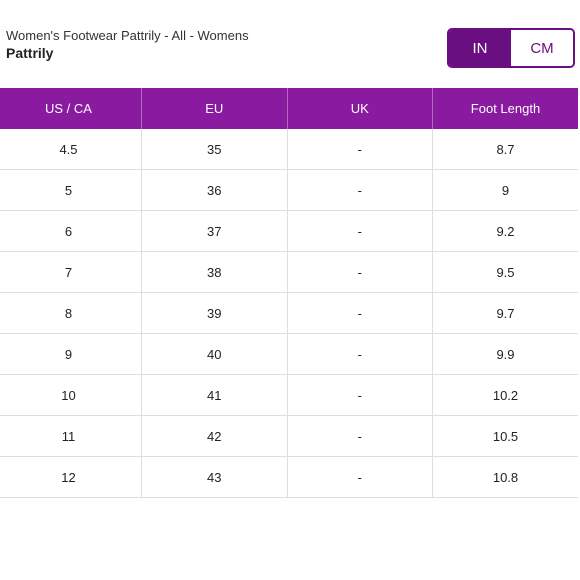 This screenshot has height=580, width=580. I want to click on column-header-us-ca: US / CA, so click(71, 108).